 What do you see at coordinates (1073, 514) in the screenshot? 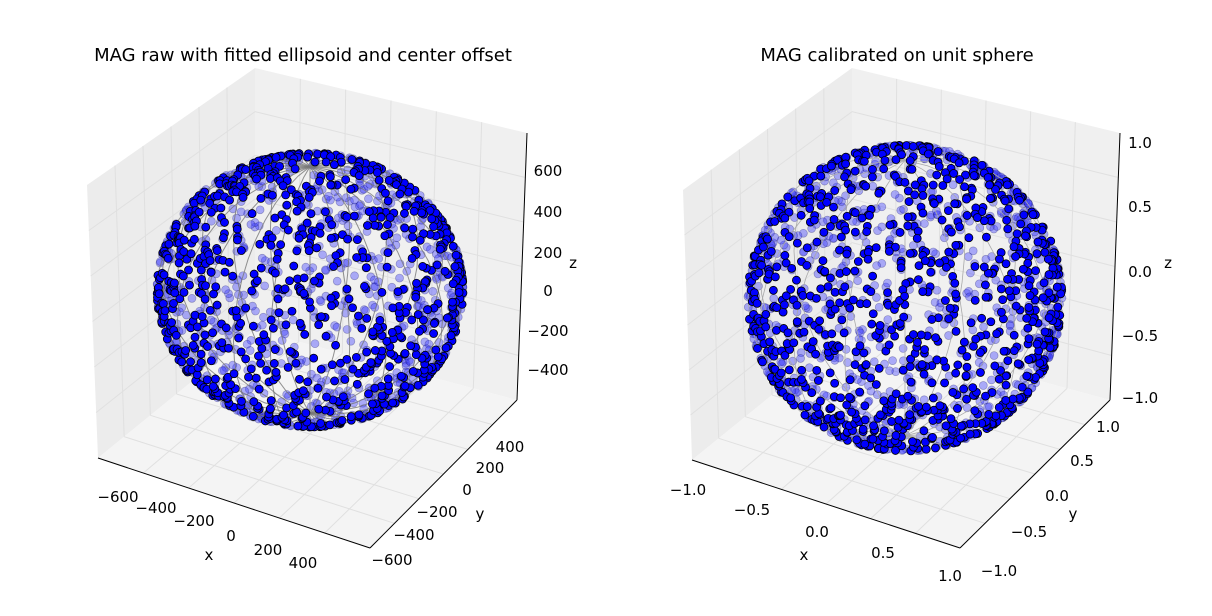
I see `y-axis-label: y` at bounding box center [1073, 514].